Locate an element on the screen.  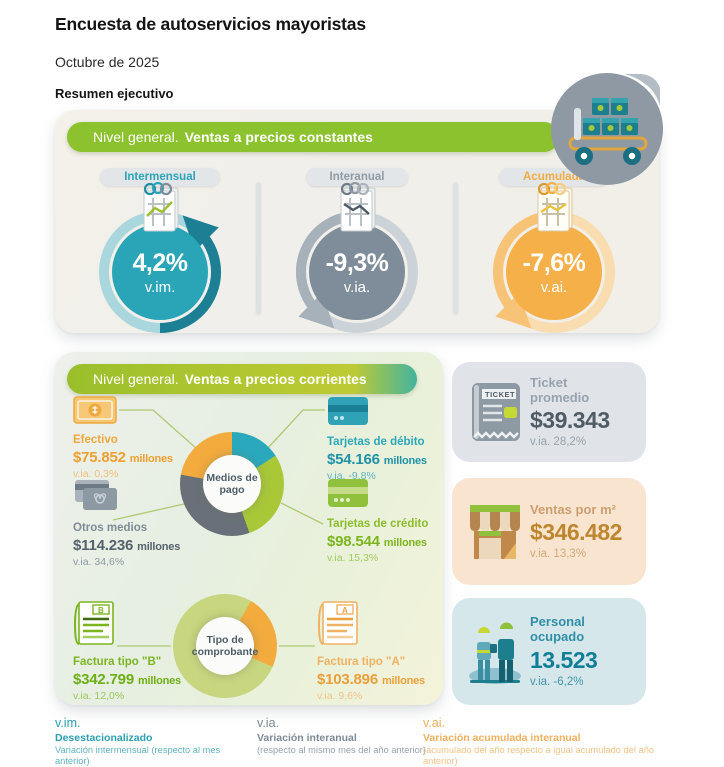
kpi-variation: v.ia. -6,2% is located at coordinates (557, 681).